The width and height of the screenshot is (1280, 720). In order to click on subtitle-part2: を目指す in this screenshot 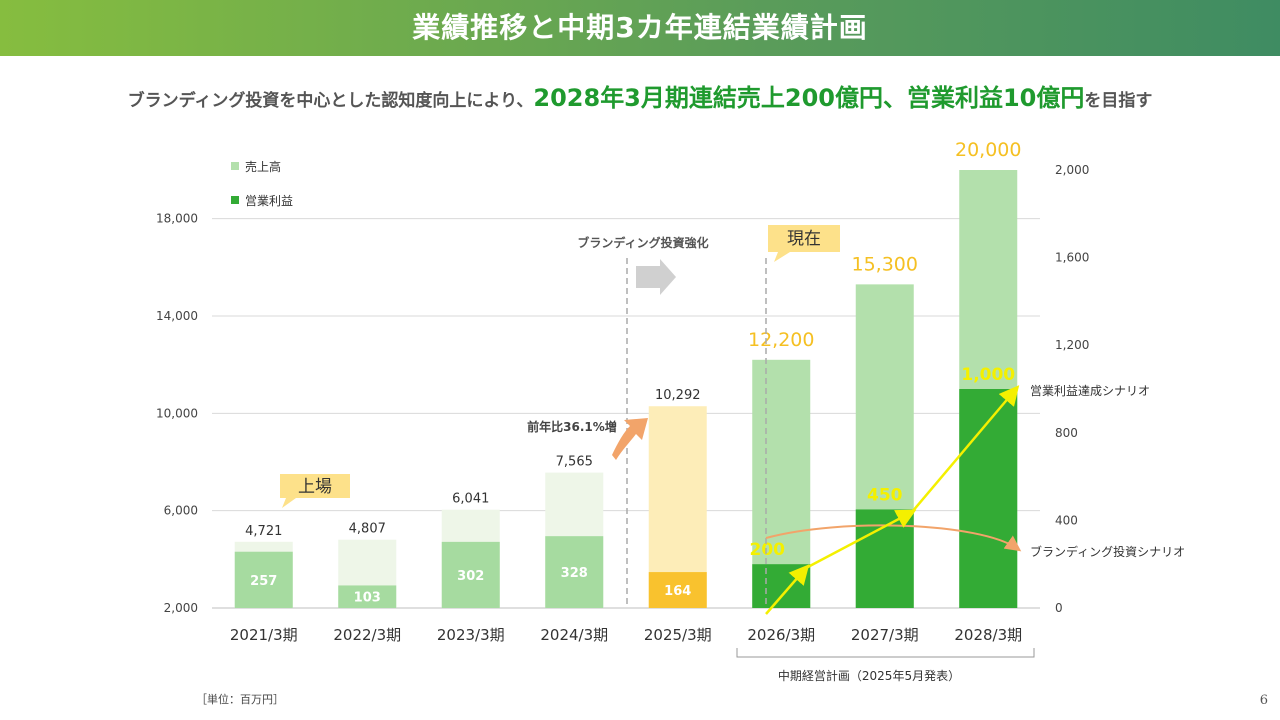, I will do `click(1118, 101)`.